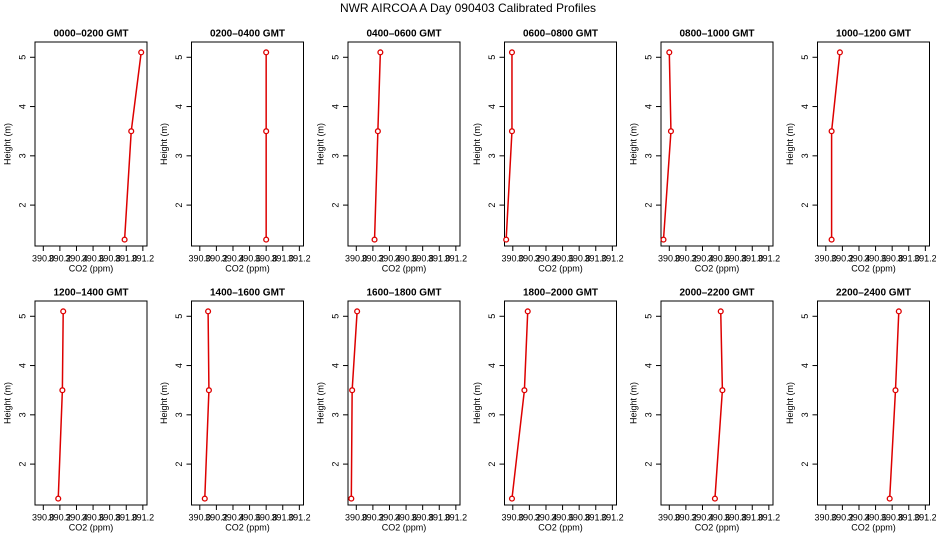  What do you see at coordinates (716, 293) in the screenshot?
I see `panel-title: 2000–2200 GMT` at bounding box center [716, 293].